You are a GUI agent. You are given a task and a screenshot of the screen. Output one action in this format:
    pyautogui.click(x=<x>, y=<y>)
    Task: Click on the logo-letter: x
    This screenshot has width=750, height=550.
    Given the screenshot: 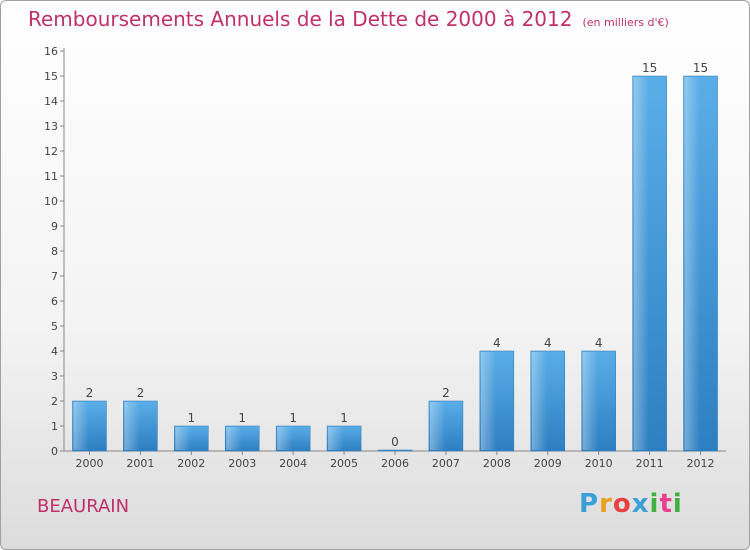 What is the action you would take?
    pyautogui.click(x=640, y=504)
    